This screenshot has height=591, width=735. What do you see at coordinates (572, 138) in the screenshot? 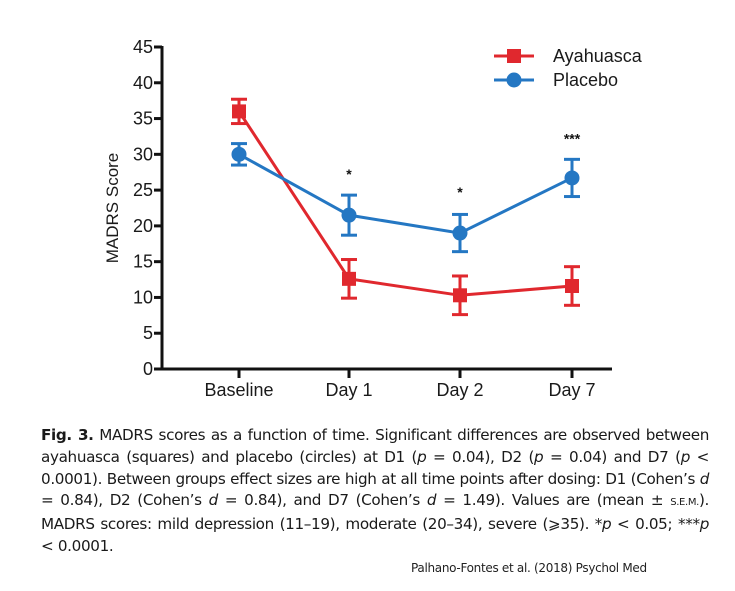
I see `significance-marker: ***` at bounding box center [572, 138].